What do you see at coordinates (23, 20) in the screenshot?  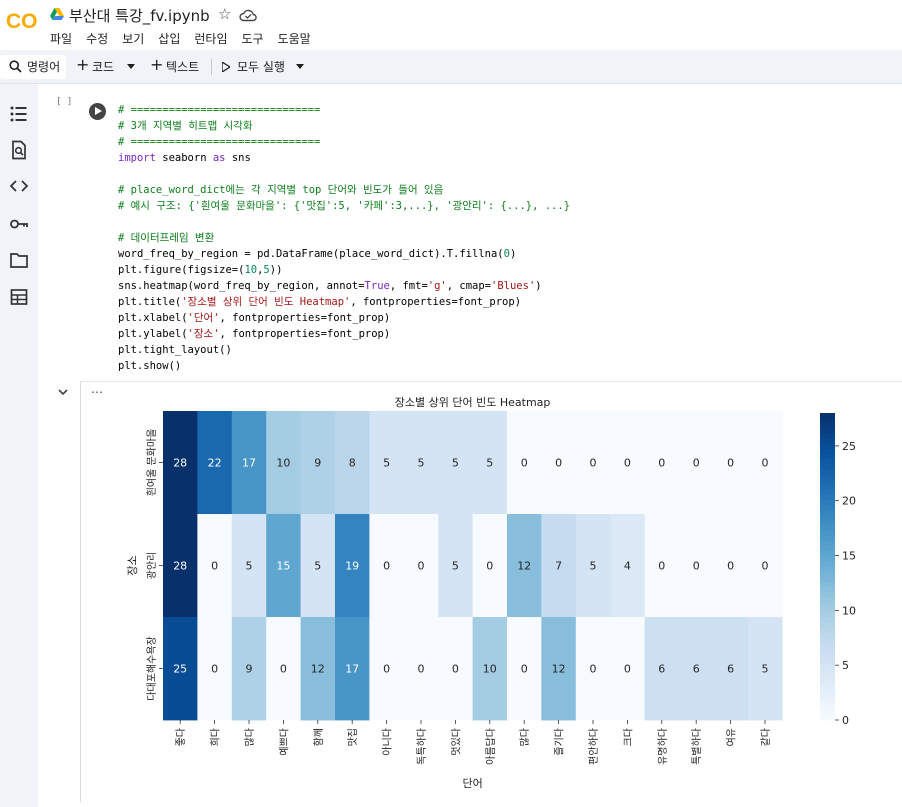 I see `colab-logo: CO` at bounding box center [23, 20].